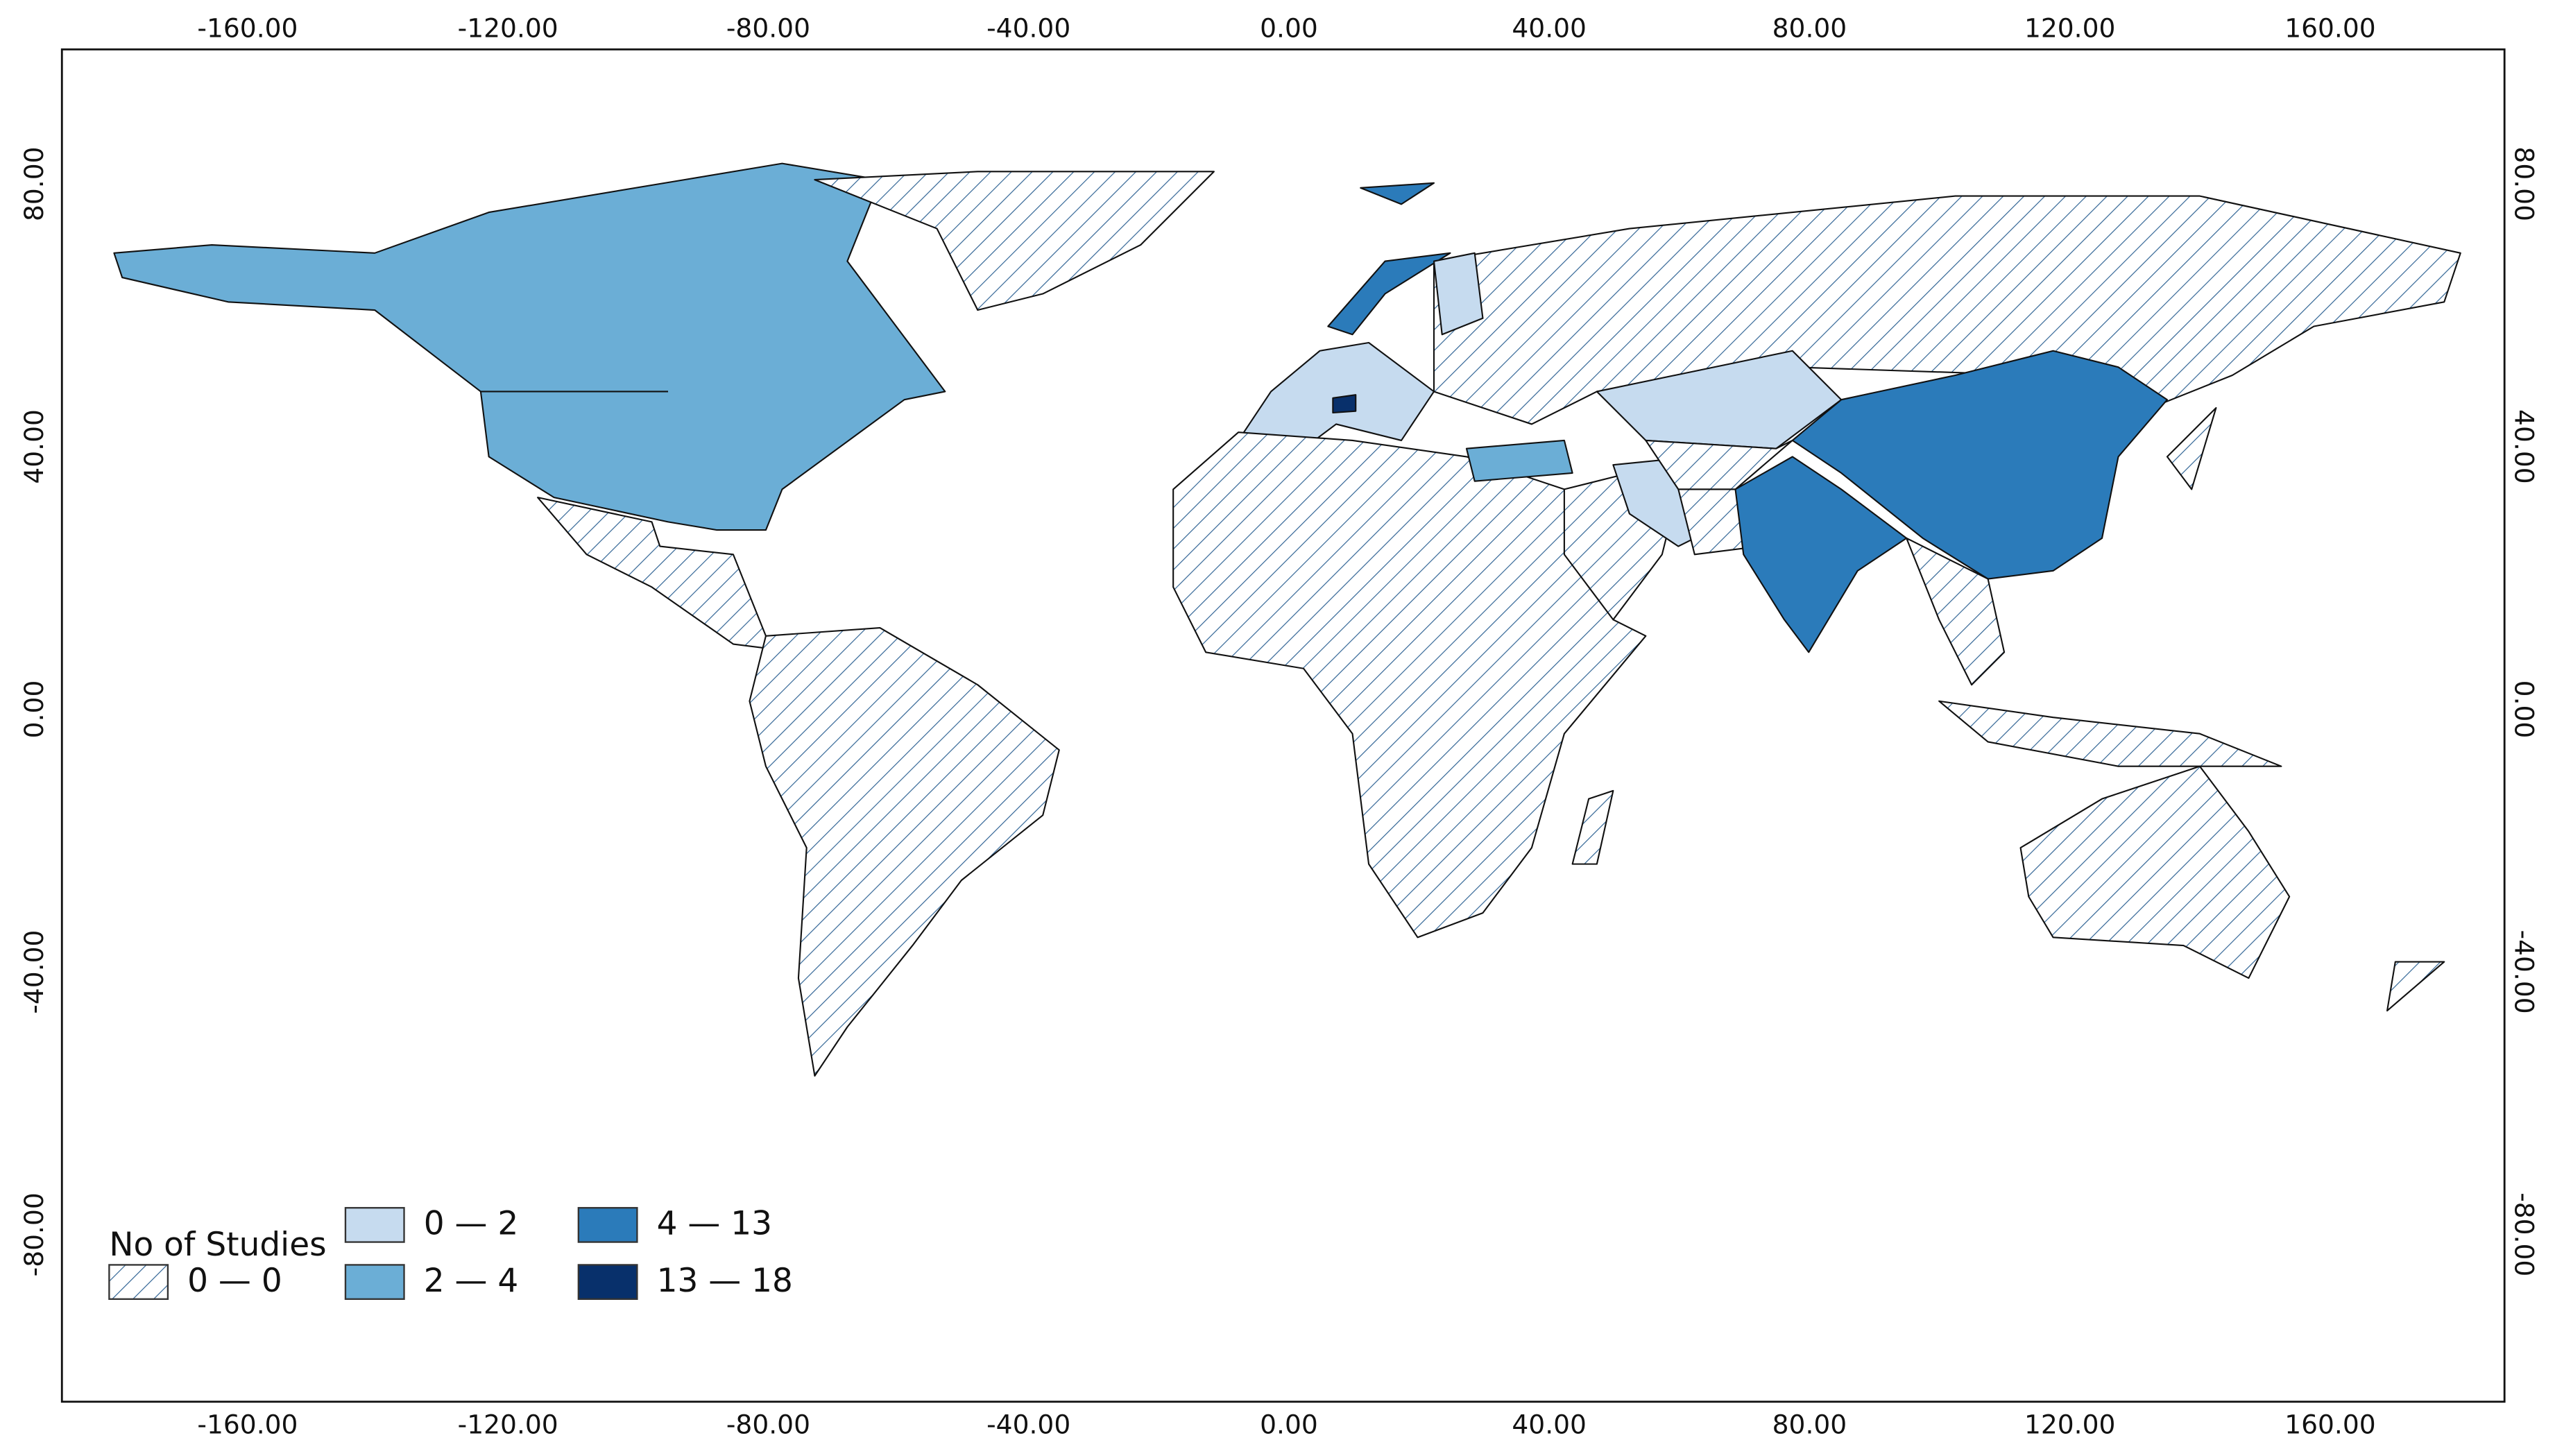  I want to click on legend-label: 13 — 18, so click(725, 1281).